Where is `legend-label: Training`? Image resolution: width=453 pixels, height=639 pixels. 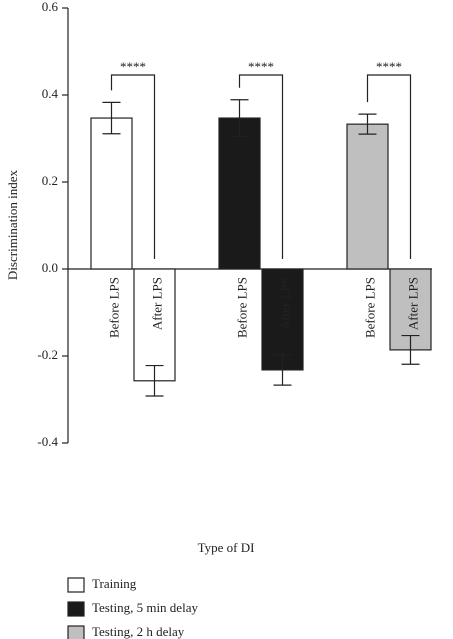
legend-label: Training is located at coordinates (114, 583).